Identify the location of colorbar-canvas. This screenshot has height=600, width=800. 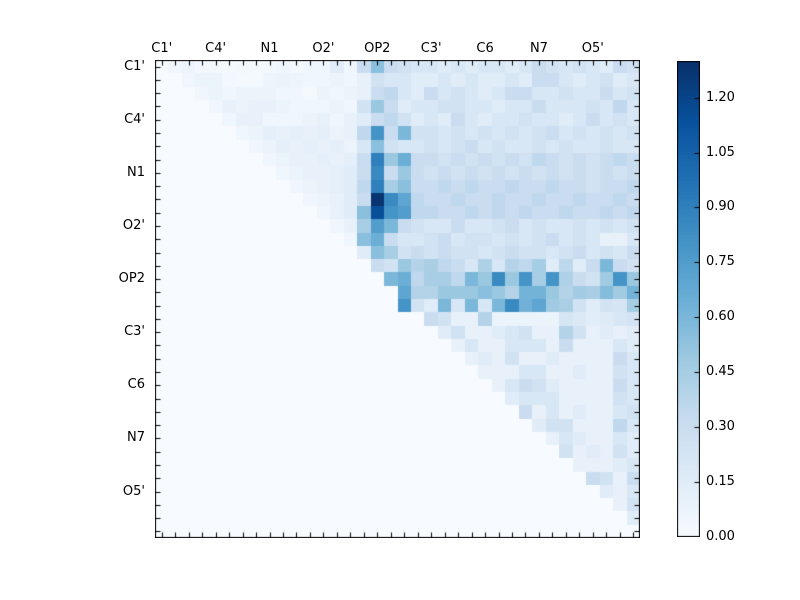
(688, 299).